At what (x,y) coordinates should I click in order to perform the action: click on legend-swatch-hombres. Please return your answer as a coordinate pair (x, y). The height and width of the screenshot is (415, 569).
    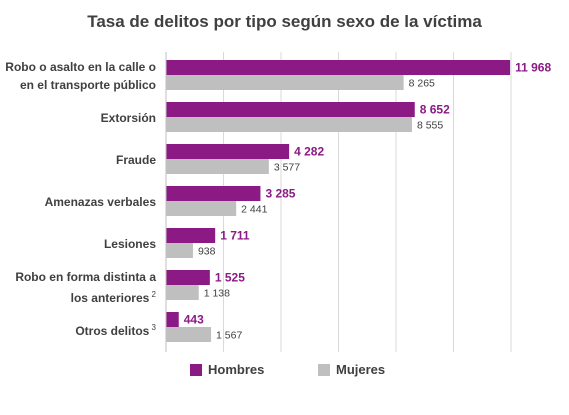
    Looking at the image, I should click on (196, 369).